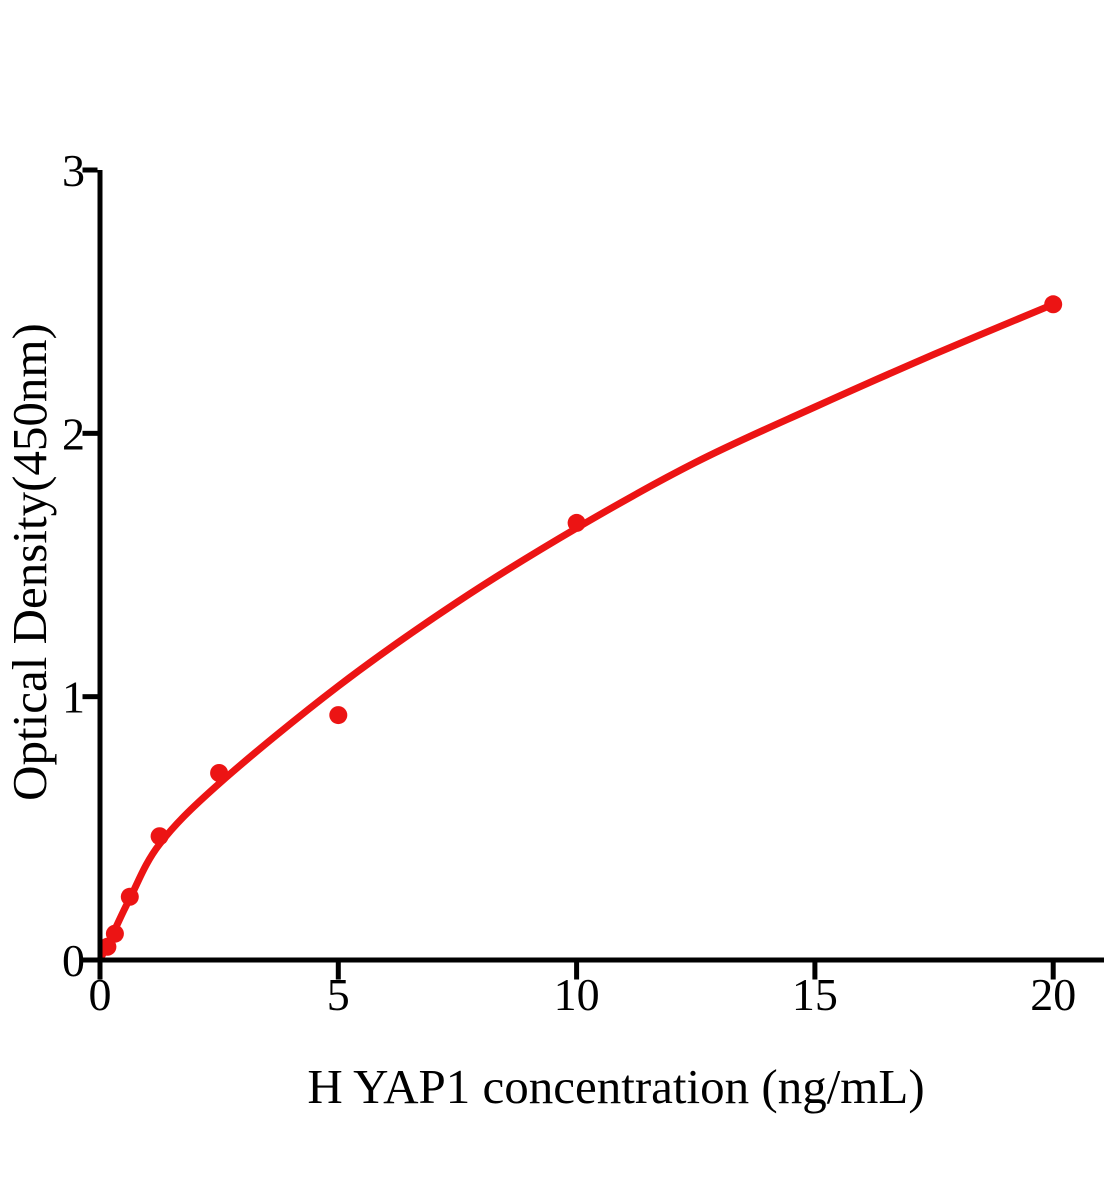 This screenshot has width=1104, height=1200. Describe the element at coordinates (100, 994) in the screenshot. I see `x-tick-label: 0` at that location.